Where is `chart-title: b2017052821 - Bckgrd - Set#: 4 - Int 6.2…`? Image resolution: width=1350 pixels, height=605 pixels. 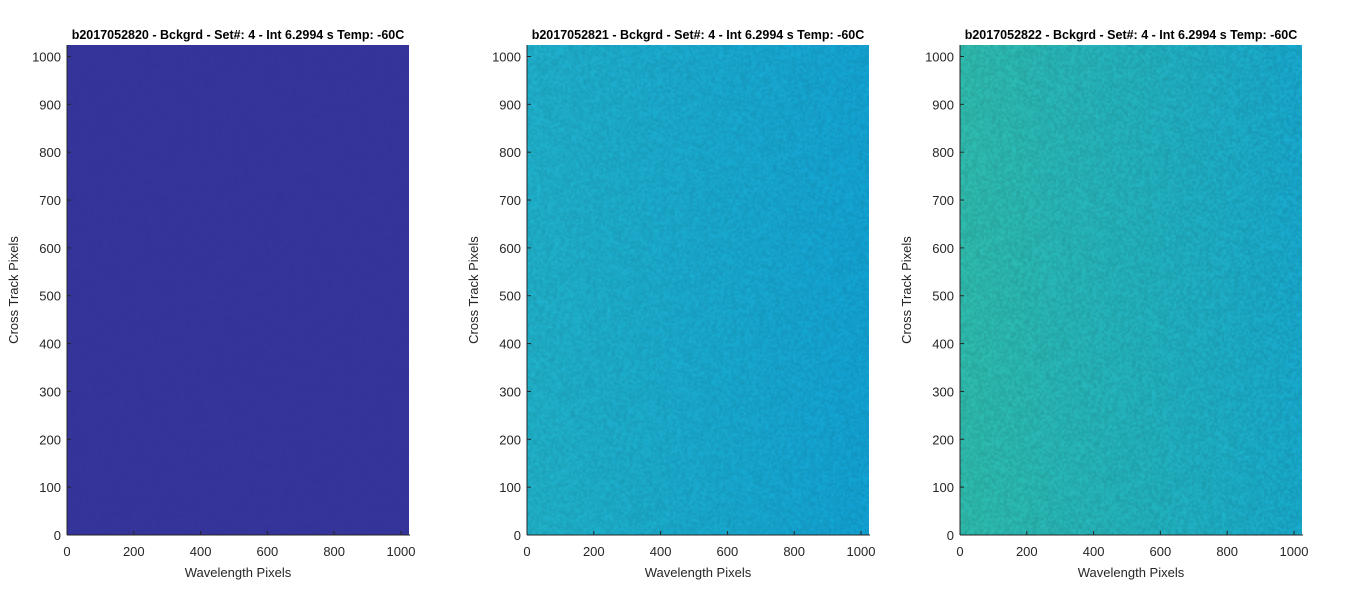
chart-title: b2017052821 - Bckgrd - Set#: 4 - Int 6.2… is located at coordinates (698, 35).